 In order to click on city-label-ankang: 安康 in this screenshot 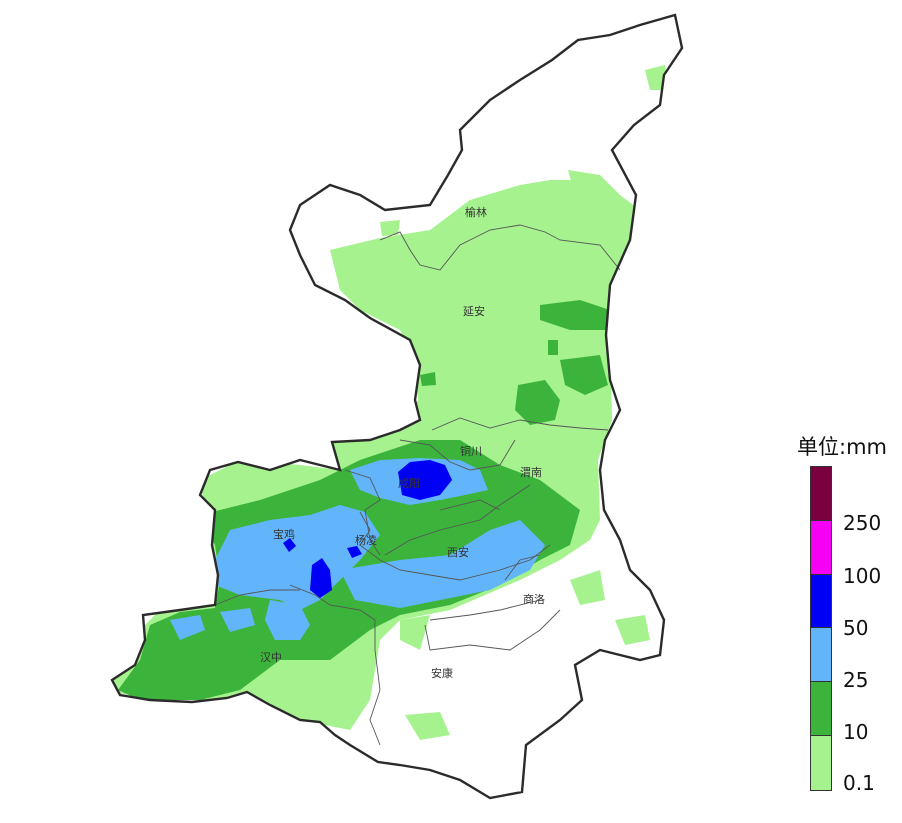, I will do `click(442, 673)`.